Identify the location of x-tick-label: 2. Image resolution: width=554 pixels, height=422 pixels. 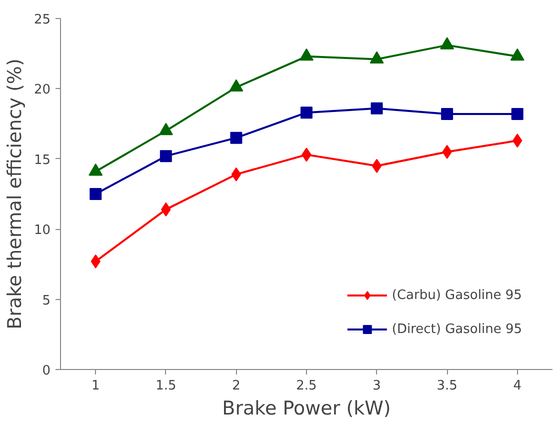
(236, 386).